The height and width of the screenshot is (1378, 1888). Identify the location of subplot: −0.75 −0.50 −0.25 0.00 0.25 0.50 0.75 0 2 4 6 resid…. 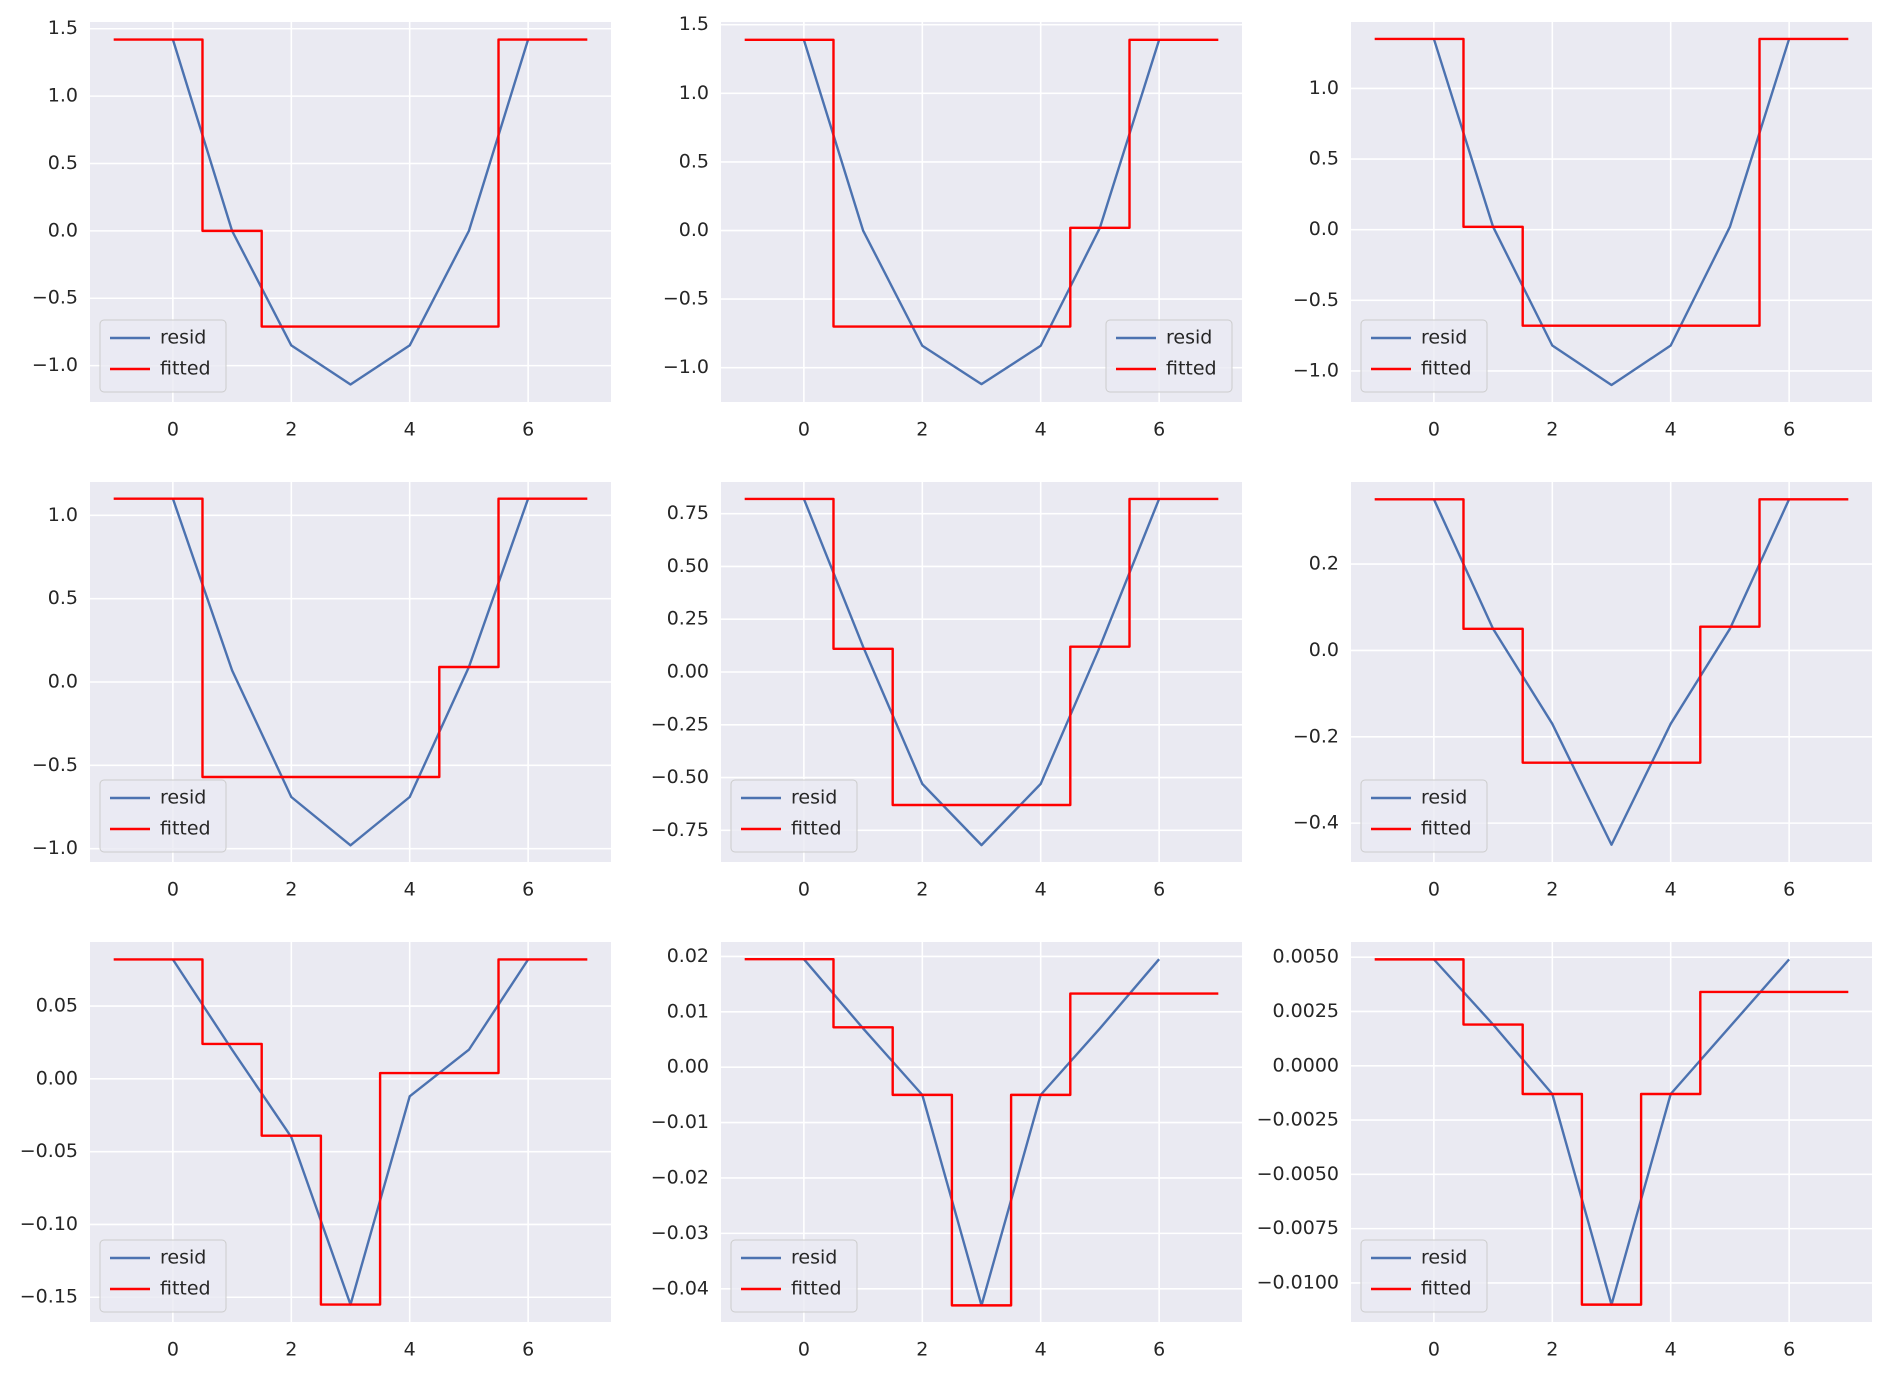
(946, 691).